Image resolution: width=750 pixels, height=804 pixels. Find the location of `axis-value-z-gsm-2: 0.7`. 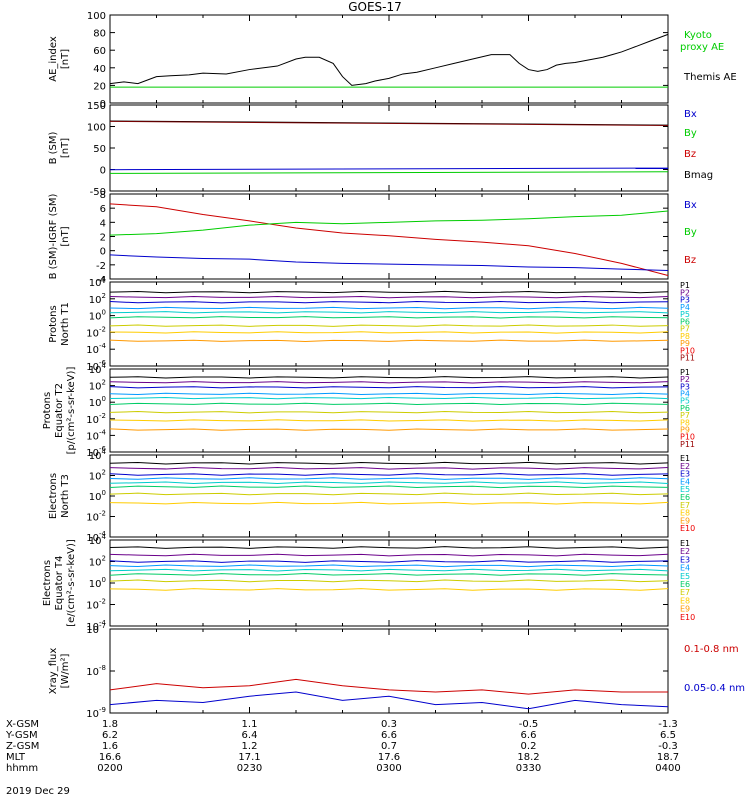

axis-value-z-gsm-2: 0.7 is located at coordinates (389, 746).